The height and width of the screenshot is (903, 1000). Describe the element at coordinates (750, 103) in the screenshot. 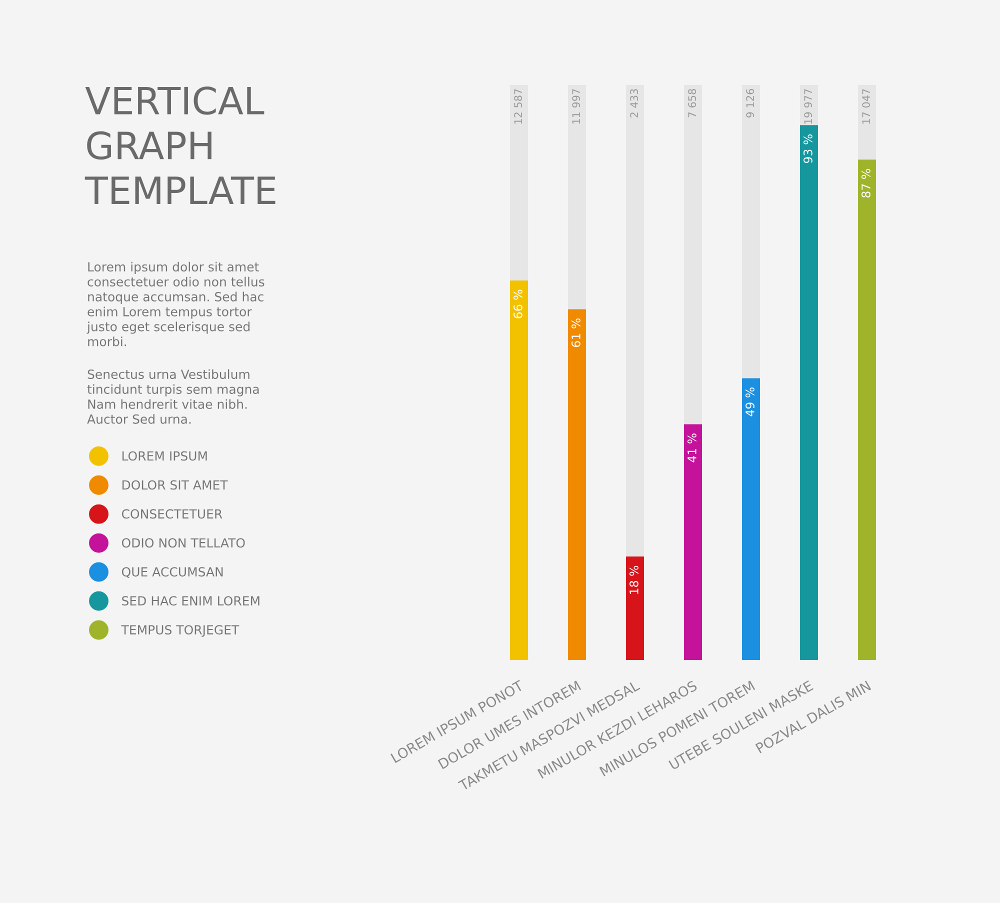

I see `annotation: 9 126` at that location.